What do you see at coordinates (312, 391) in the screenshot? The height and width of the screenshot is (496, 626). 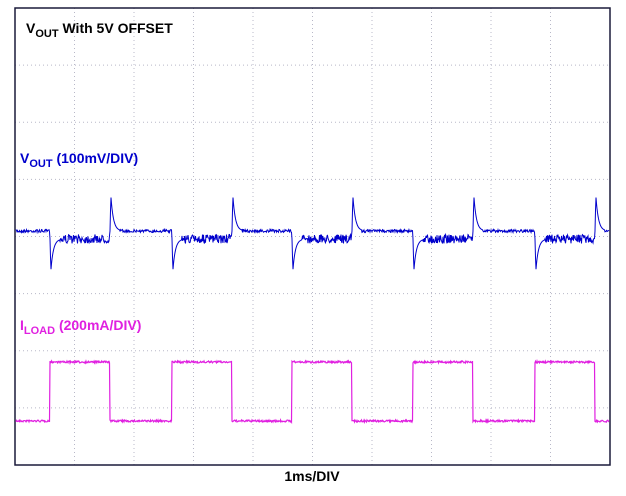 I see `iload-trace` at bounding box center [312, 391].